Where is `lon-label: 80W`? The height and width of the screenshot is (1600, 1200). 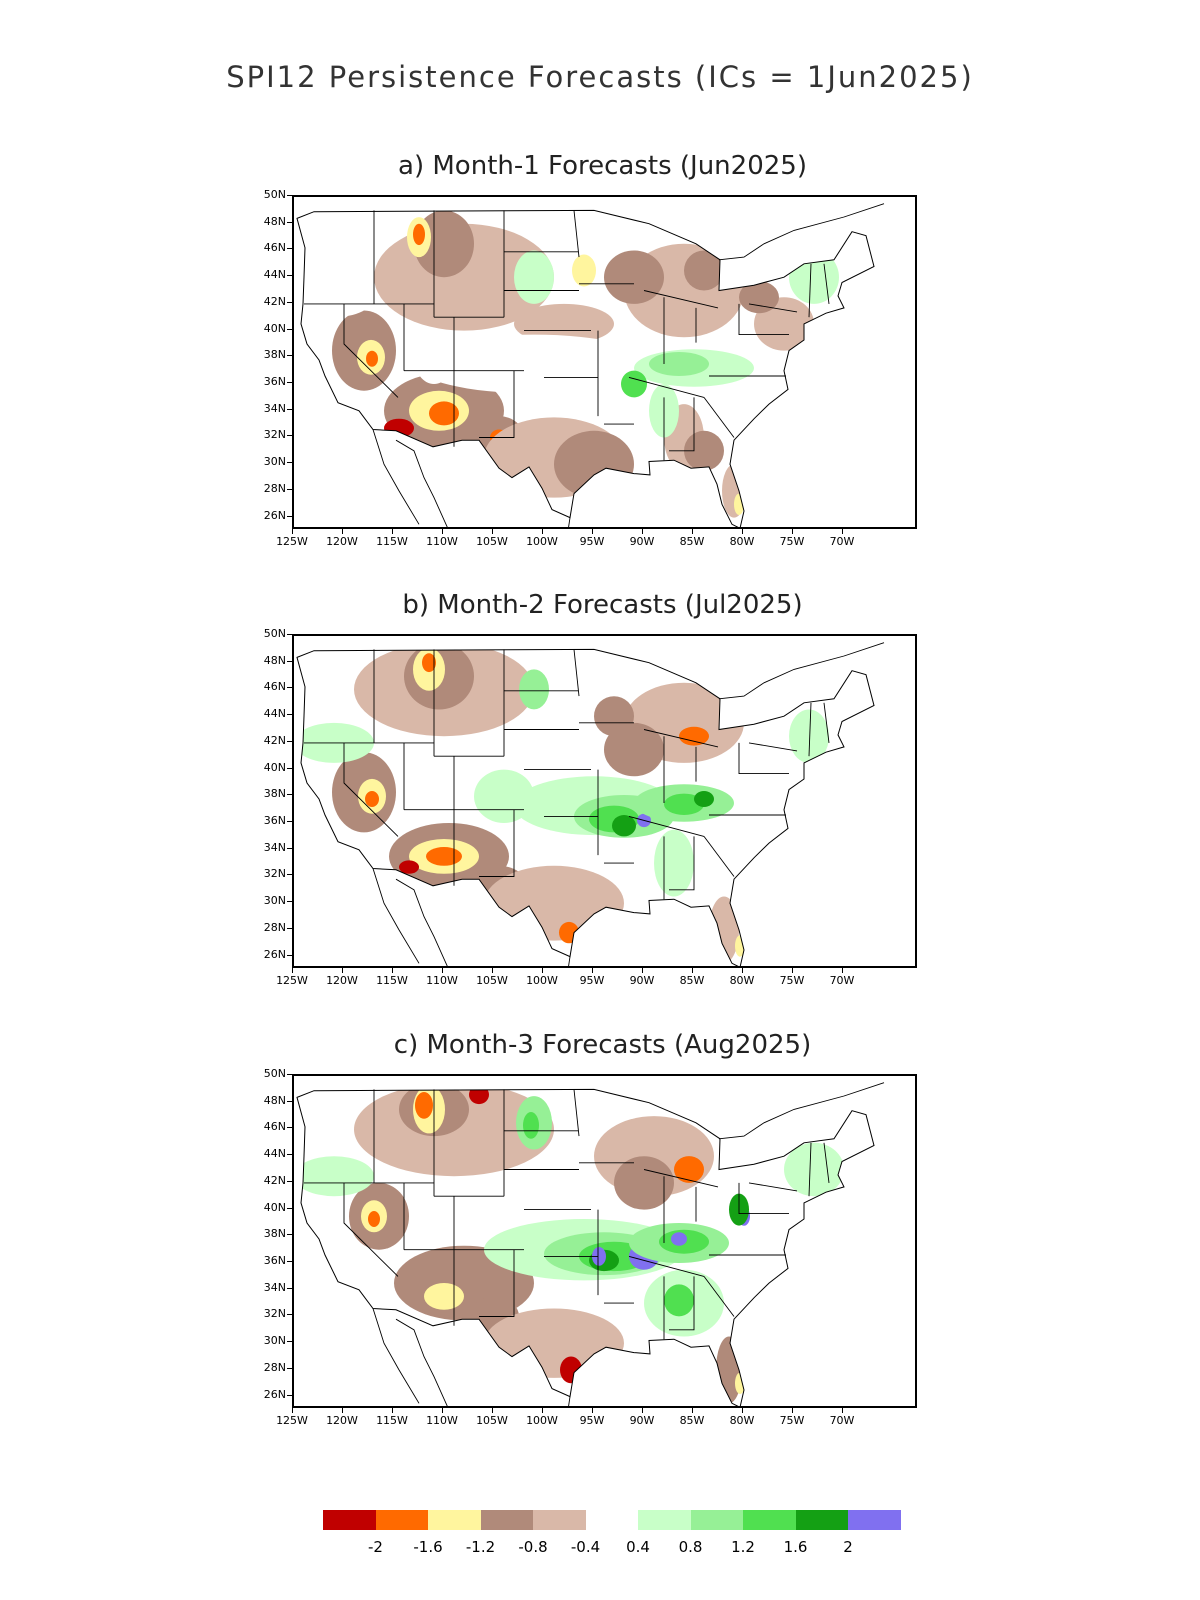
lon-label: 80W is located at coordinates (742, 980).